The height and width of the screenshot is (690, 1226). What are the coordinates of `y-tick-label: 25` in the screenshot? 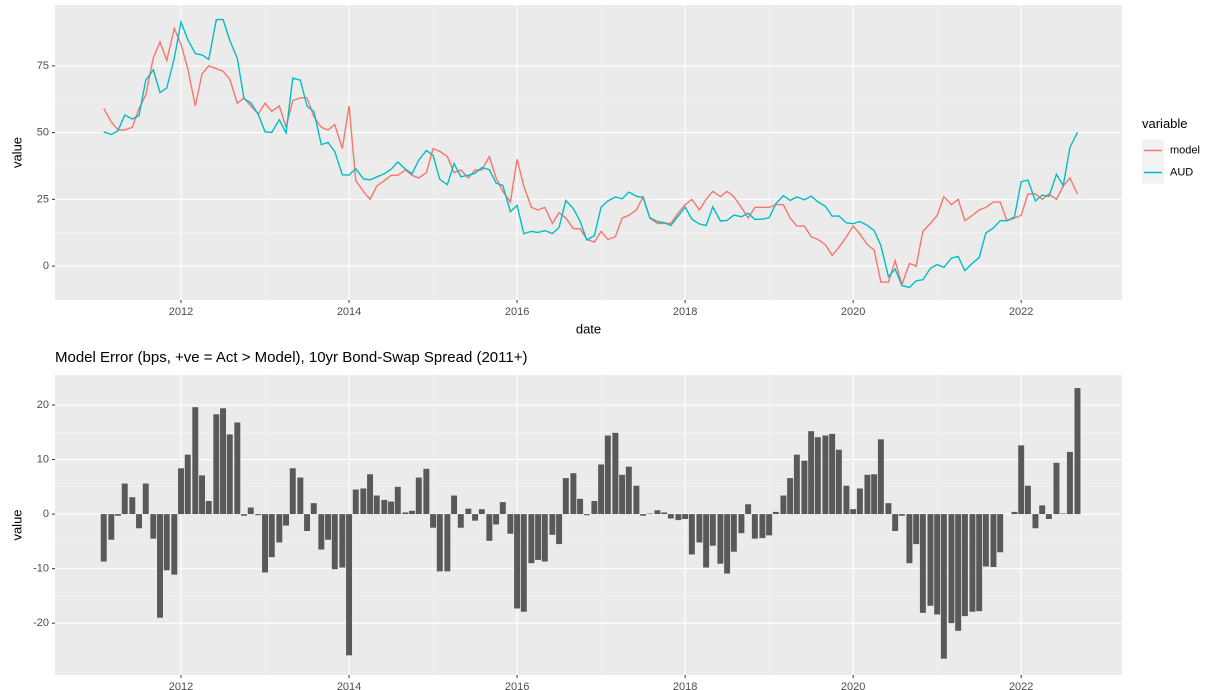 It's located at (43, 199).